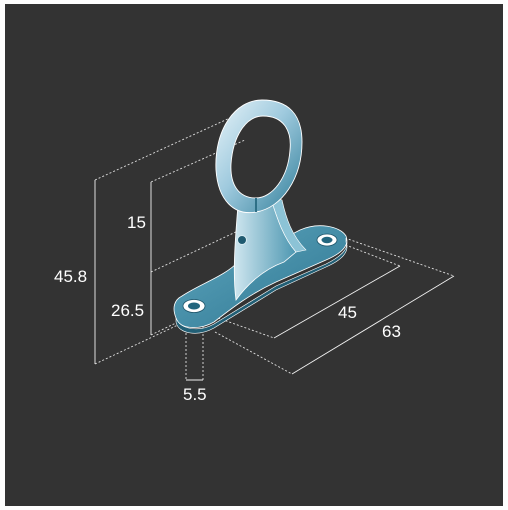  I want to click on dim-hole-diameter: 5.5, so click(195, 394).